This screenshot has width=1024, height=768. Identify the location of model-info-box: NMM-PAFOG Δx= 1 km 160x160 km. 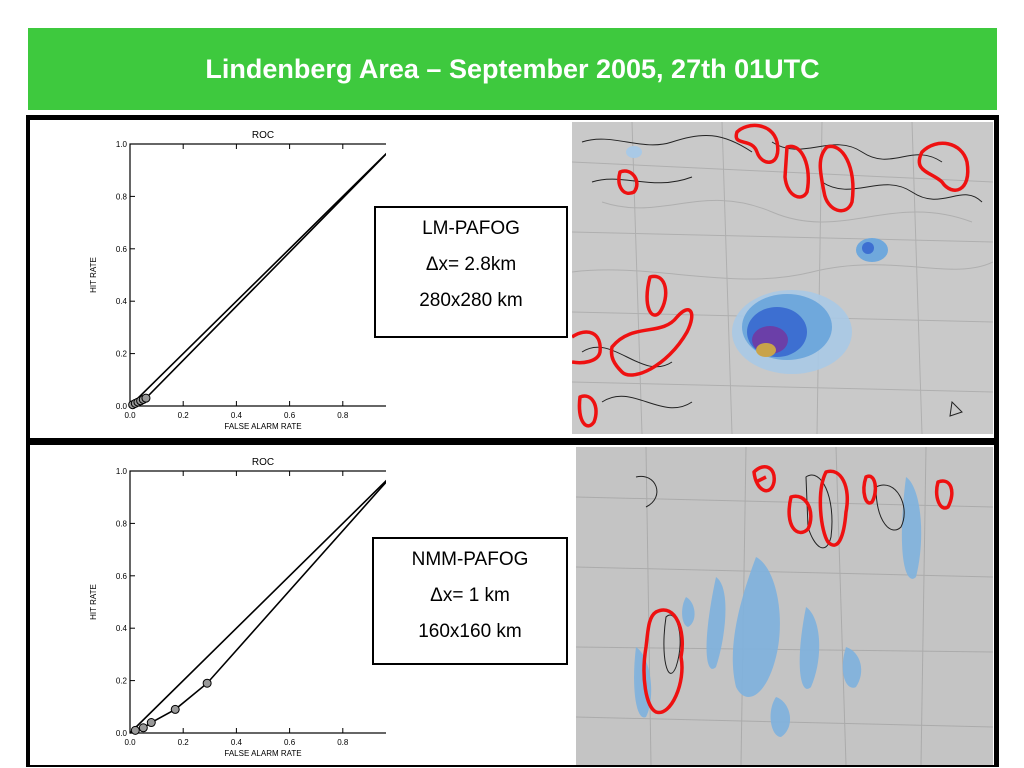
(470, 601).